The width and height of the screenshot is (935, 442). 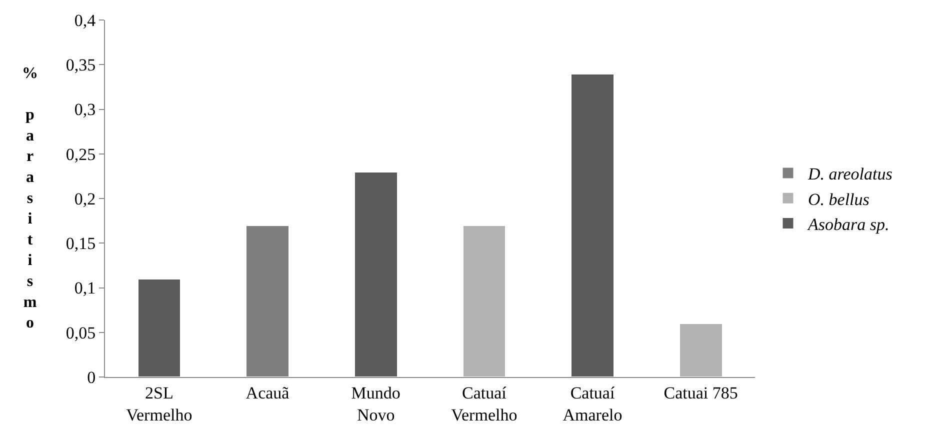 What do you see at coordinates (81, 65) in the screenshot?
I see `y-tick-label: 0,35` at bounding box center [81, 65].